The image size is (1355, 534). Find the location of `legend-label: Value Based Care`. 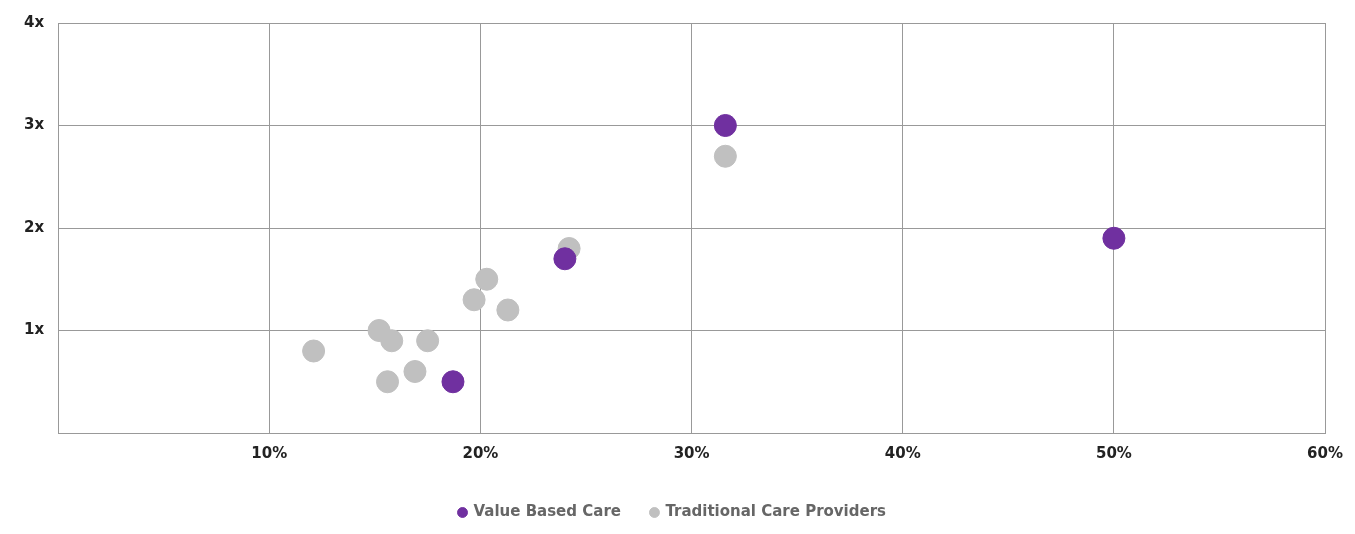

legend-label: Value Based Care is located at coordinates (547, 511).